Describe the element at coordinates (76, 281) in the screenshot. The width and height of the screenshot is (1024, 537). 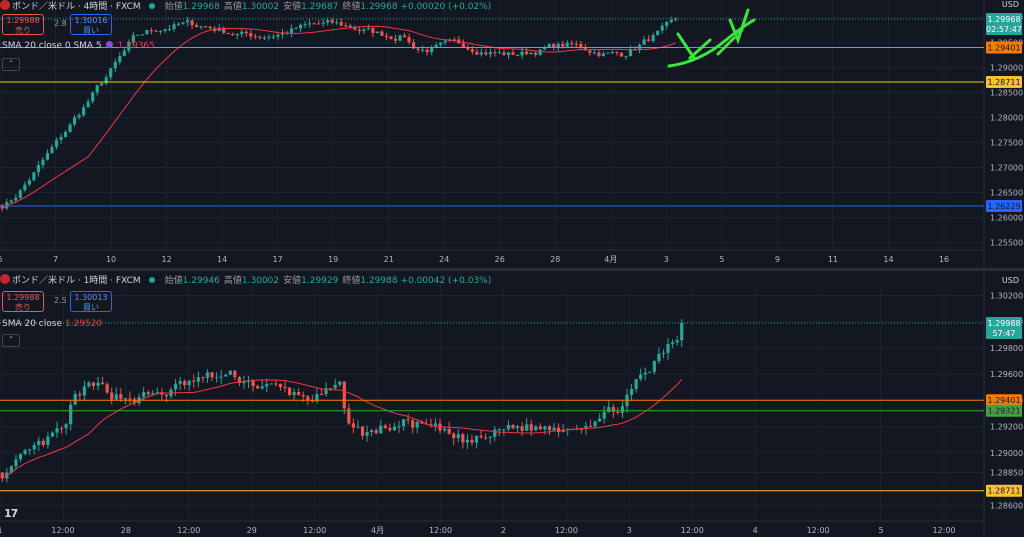
I see `symbol-title: ポンド／米ドル · 1時間 · FXCM` at that location.